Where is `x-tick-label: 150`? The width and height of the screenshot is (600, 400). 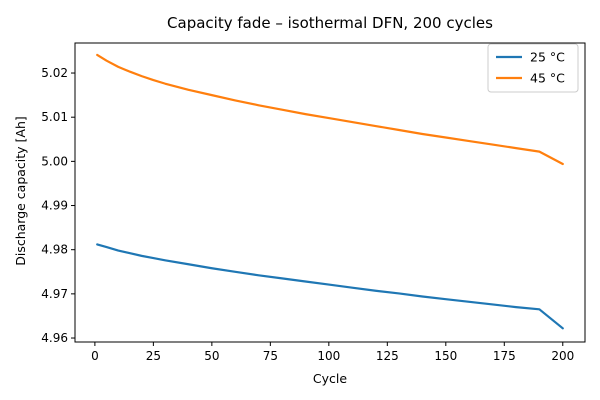
x-tick-label: 150 is located at coordinates (445, 356).